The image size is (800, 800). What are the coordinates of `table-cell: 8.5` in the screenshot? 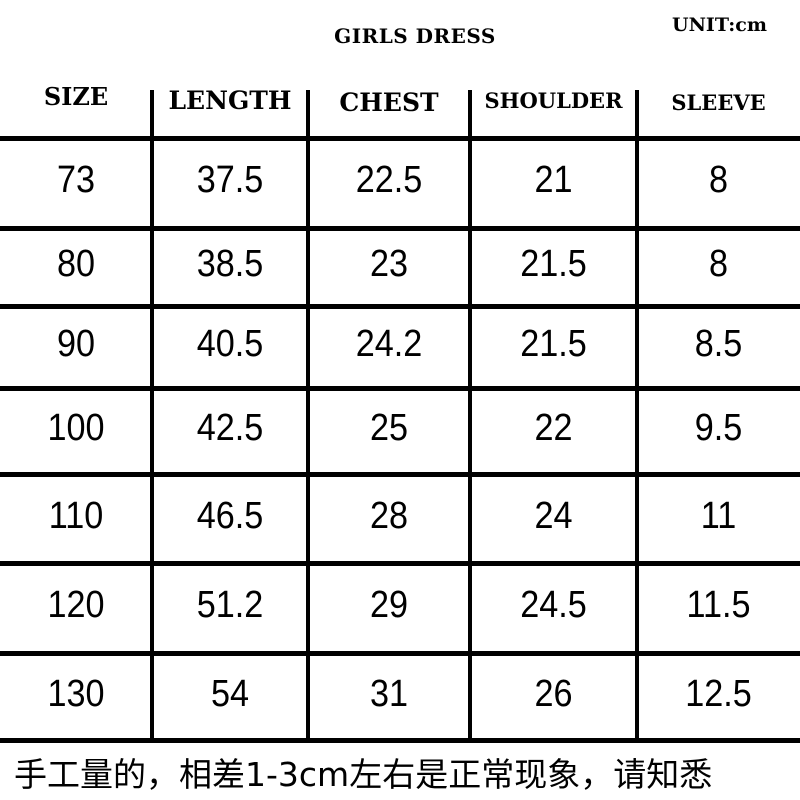 It's located at (718, 344).